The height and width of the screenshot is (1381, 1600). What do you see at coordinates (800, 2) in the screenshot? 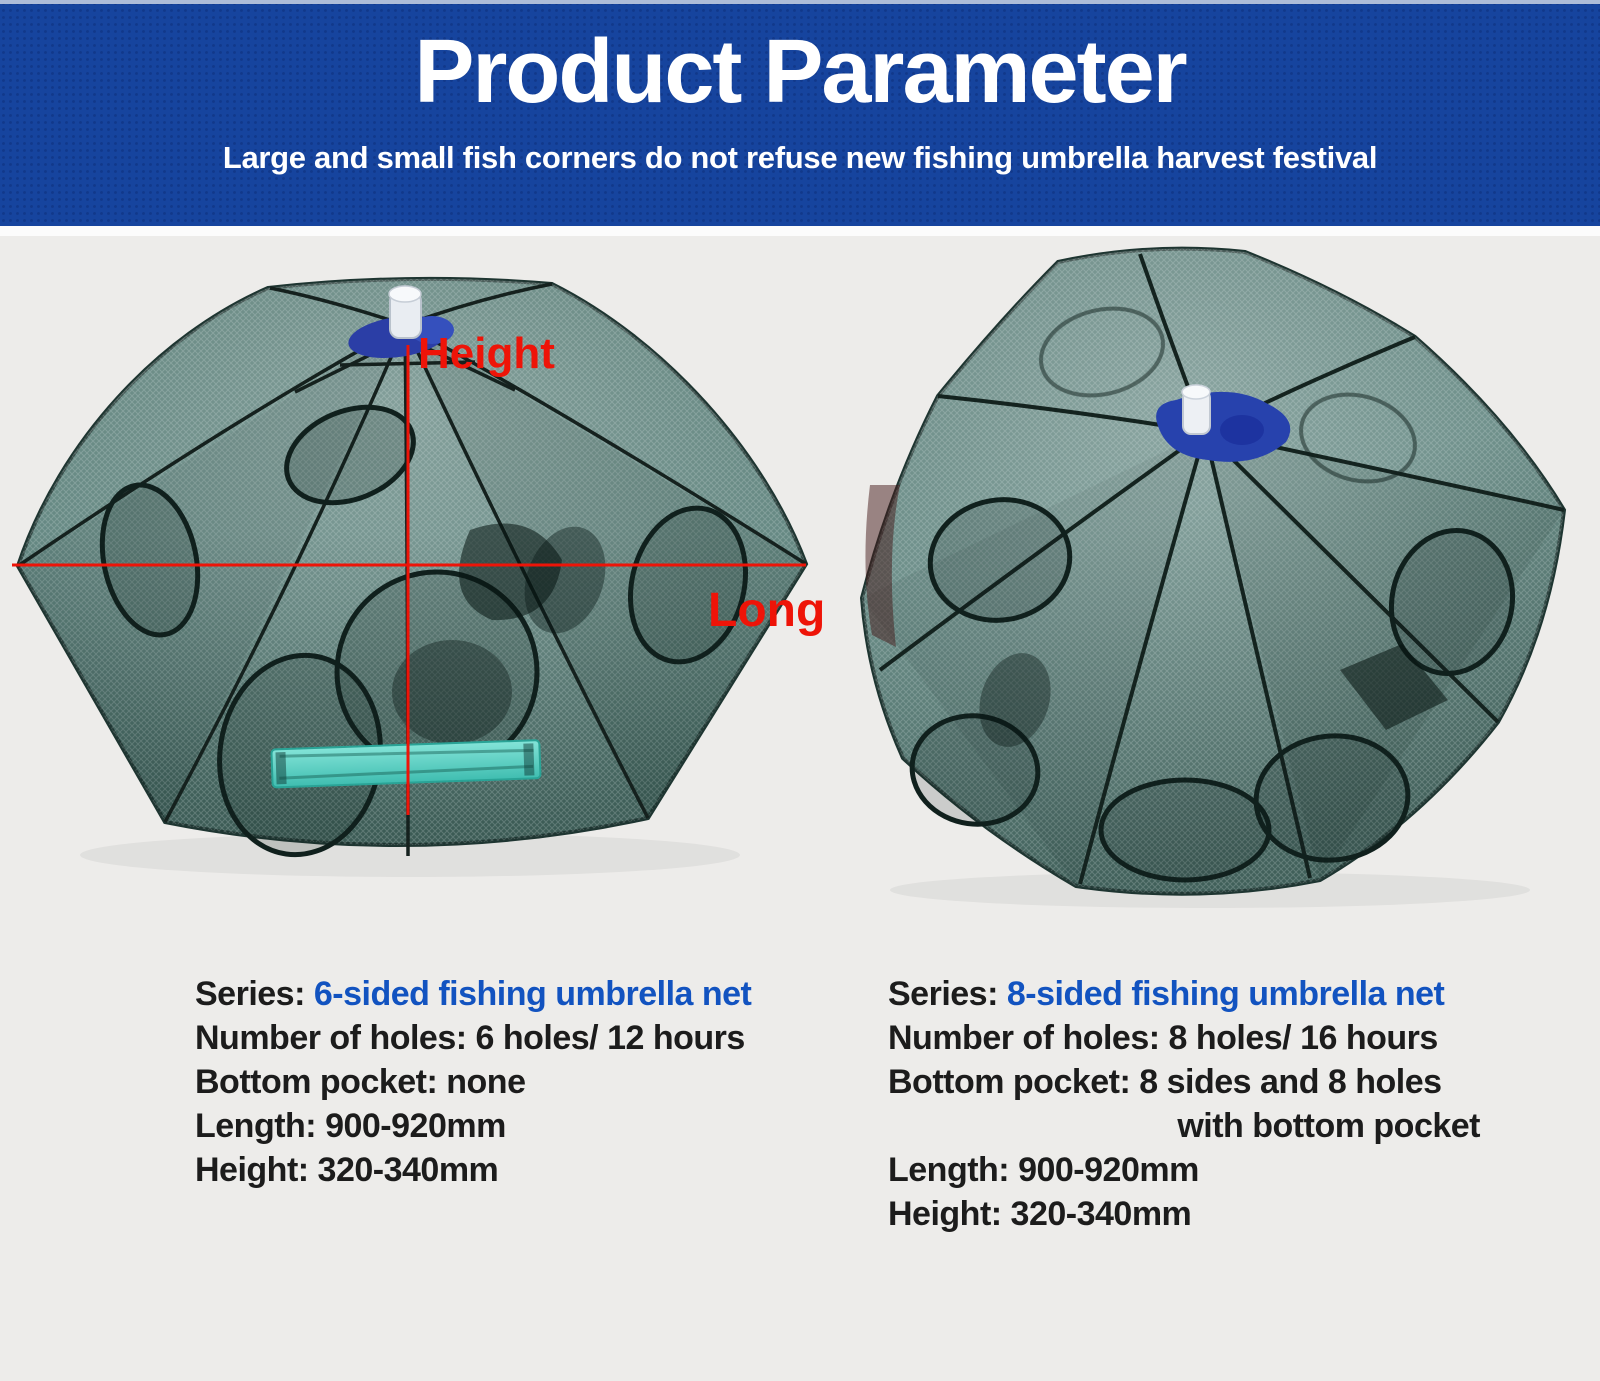
I see `banner-top-border` at bounding box center [800, 2].